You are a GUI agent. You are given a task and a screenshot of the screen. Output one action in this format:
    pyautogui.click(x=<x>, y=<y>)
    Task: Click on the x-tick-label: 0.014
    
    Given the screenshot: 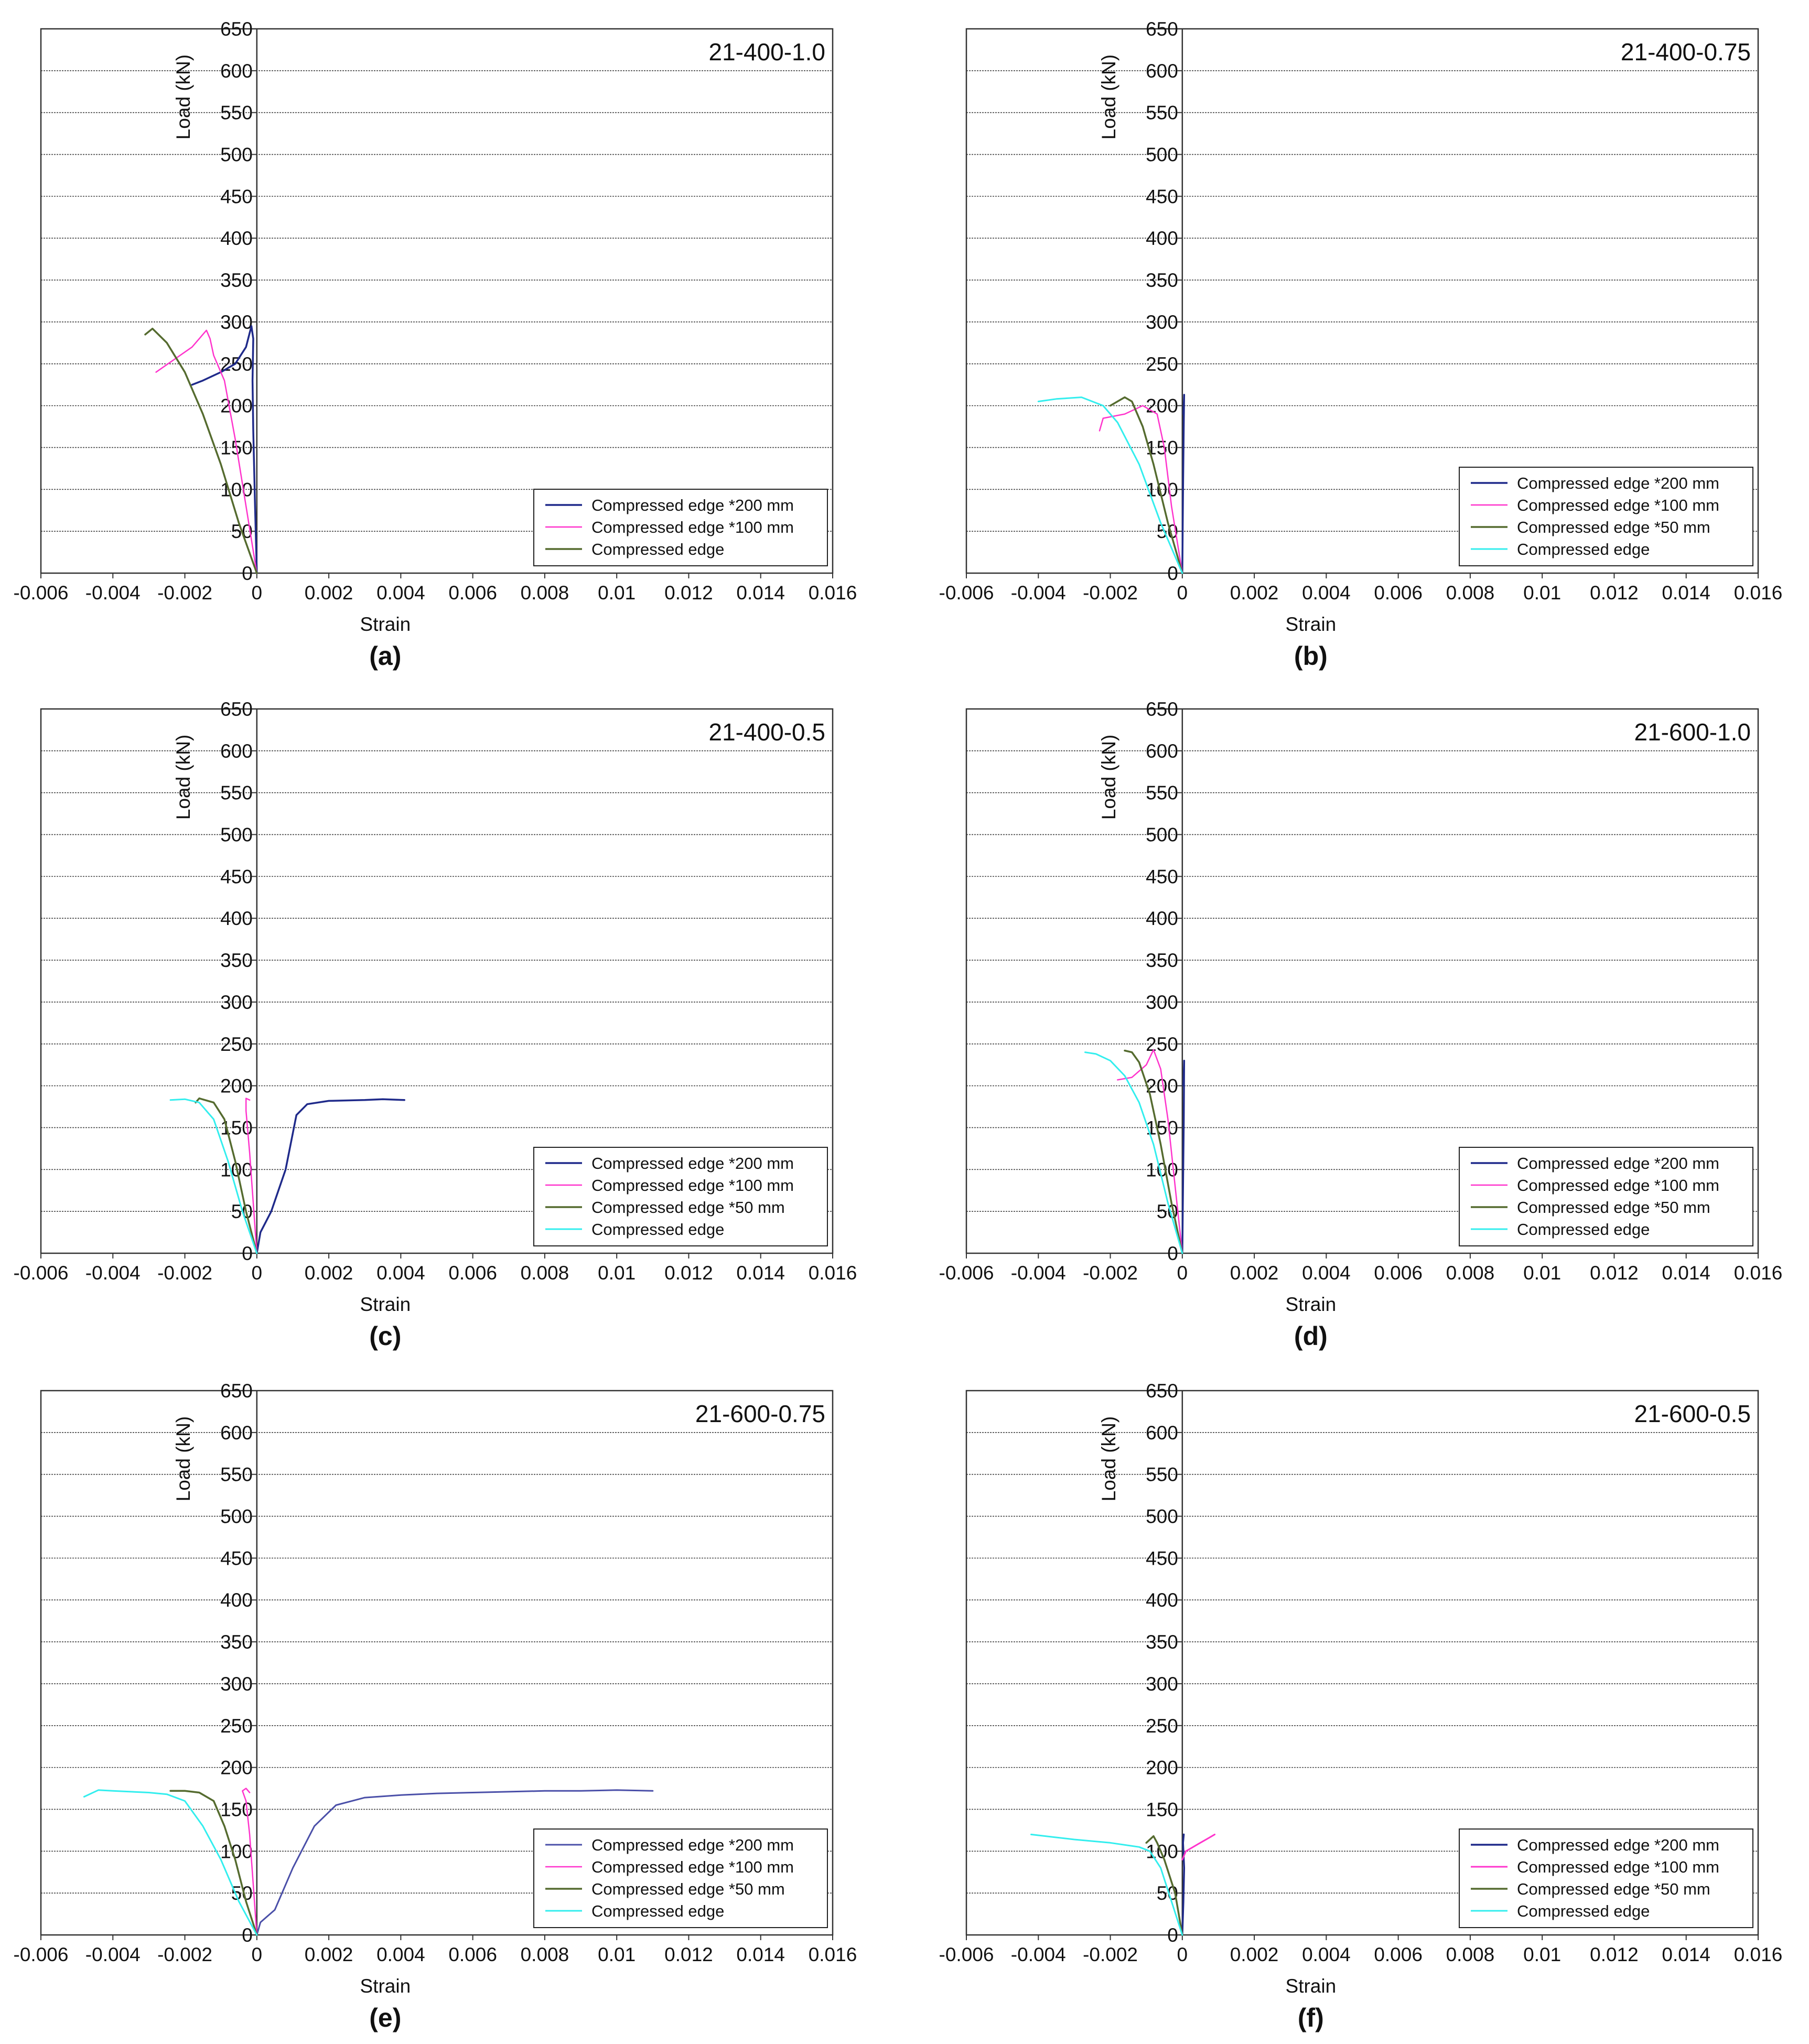 What is the action you would take?
    pyautogui.click(x=1686, y=593)
    